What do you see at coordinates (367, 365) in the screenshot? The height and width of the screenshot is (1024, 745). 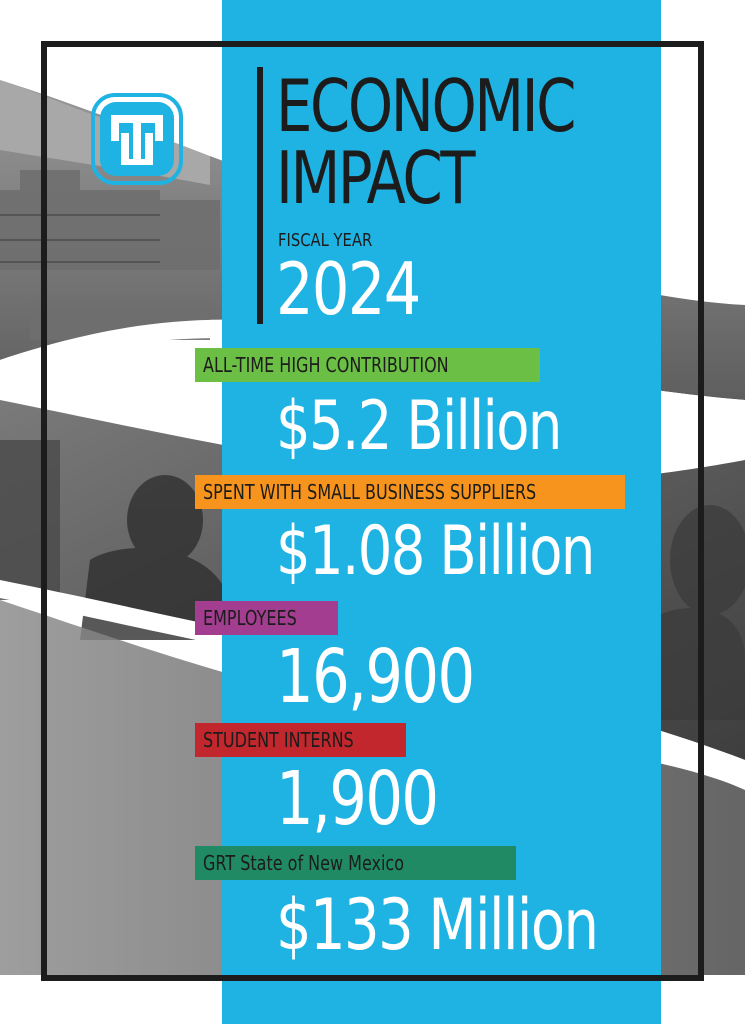 I see `stat-label-contribution: ALL-TIME HIGH CONTRIBUTION` at bounding box center [367, 365].